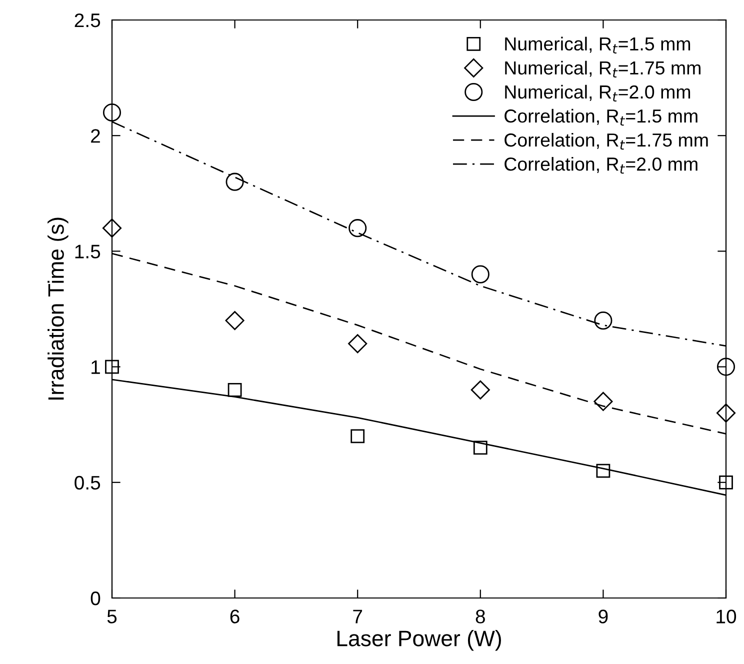 This screenshot has height=664, width=744. Describe the element at coordinates (601, 165) in the screenshot. I see `legend-label: Correlation, R$_{t}$=2.0 mm` at that location.